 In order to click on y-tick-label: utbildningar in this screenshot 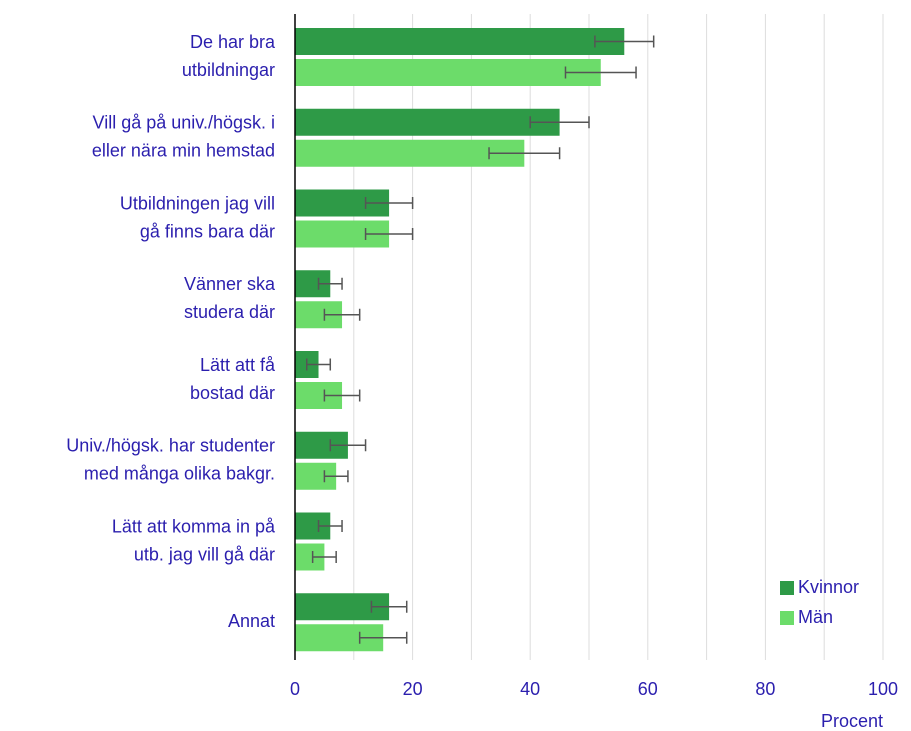, I will do `click(228, 70)`.